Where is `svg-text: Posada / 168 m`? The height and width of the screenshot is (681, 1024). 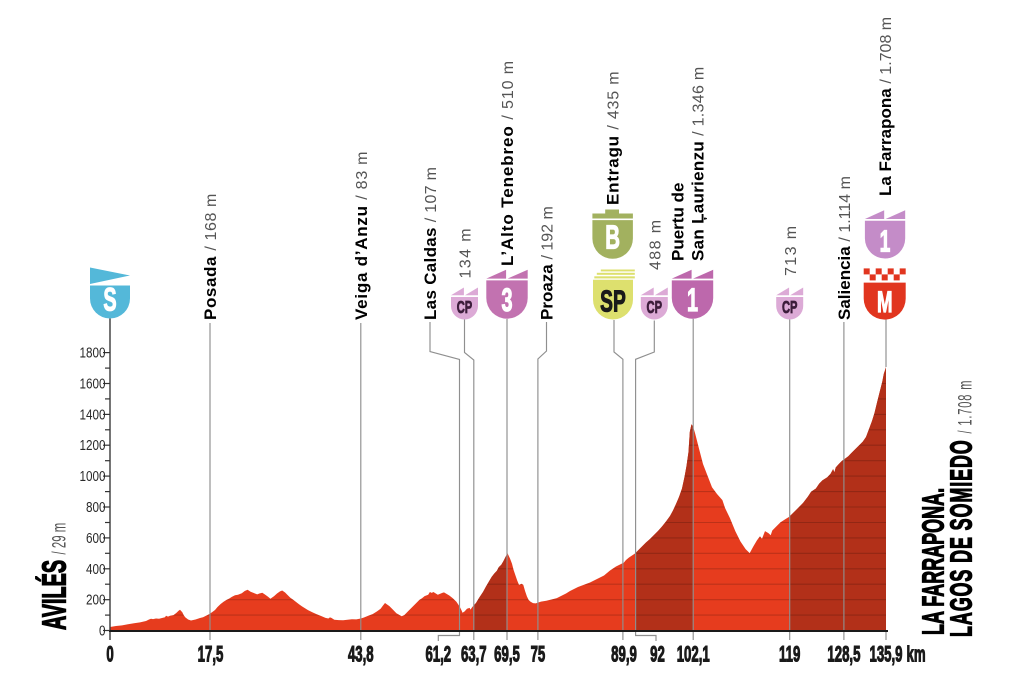 svg-text: Posada / 168 m is located at coordinates (210, 256).